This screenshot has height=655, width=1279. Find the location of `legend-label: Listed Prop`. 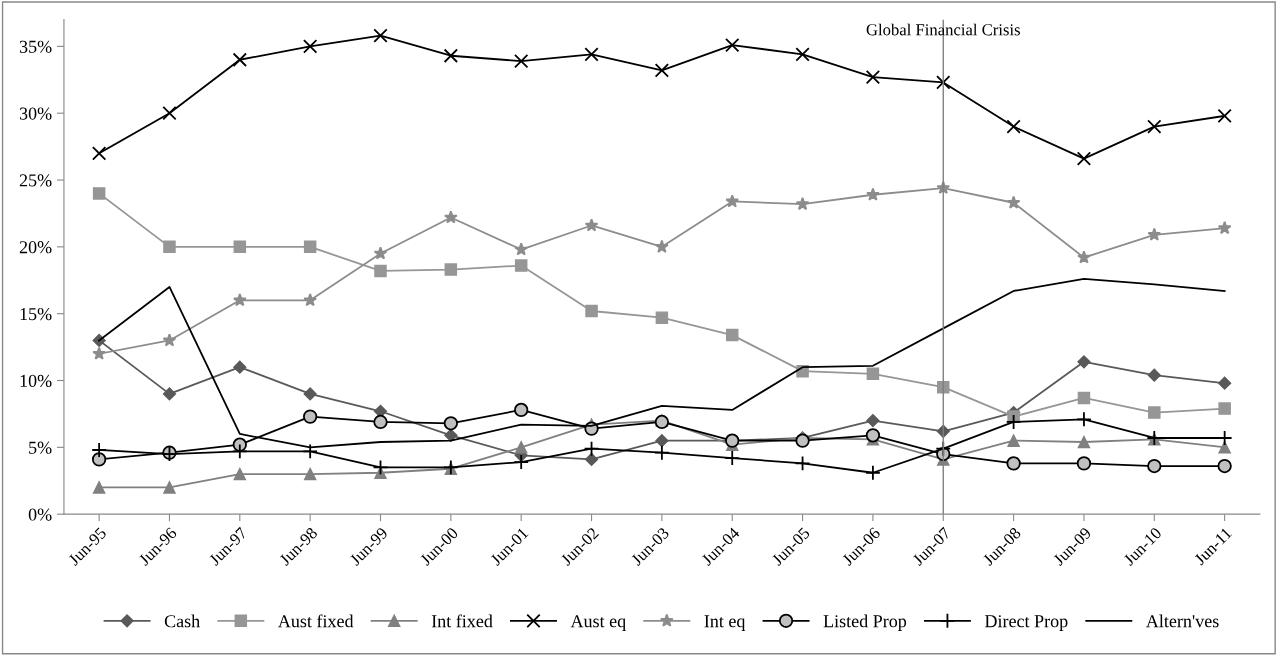

legend-label: Listed Prop is located at coordinates (865, 622).